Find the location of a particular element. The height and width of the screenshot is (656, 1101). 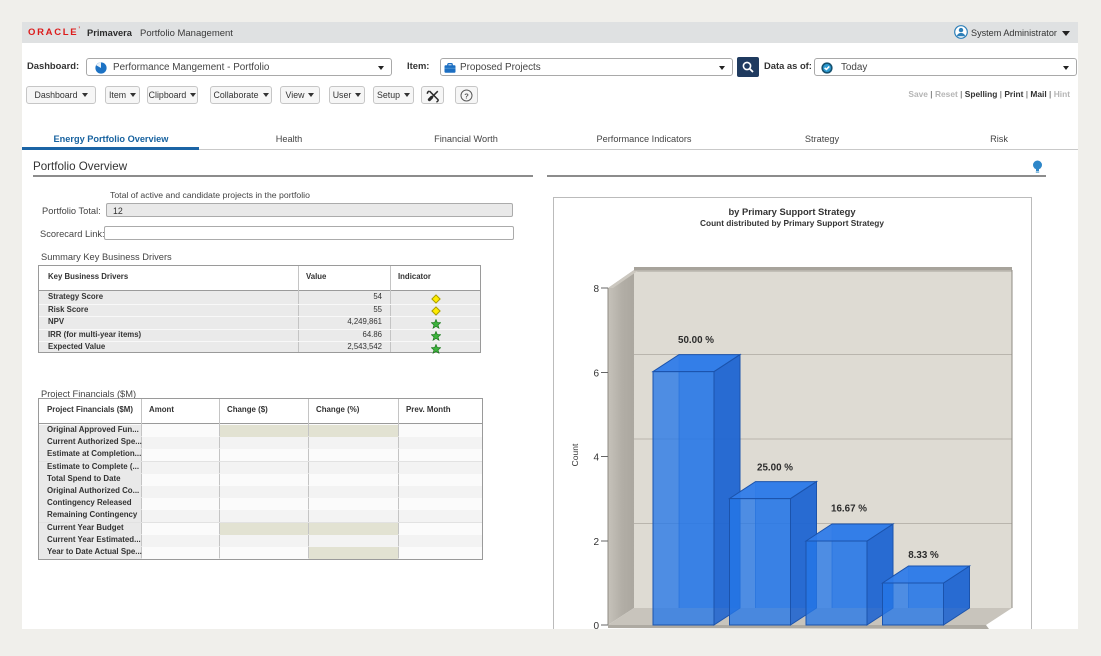

svg-text: Count is located at coordinates (575, 454).